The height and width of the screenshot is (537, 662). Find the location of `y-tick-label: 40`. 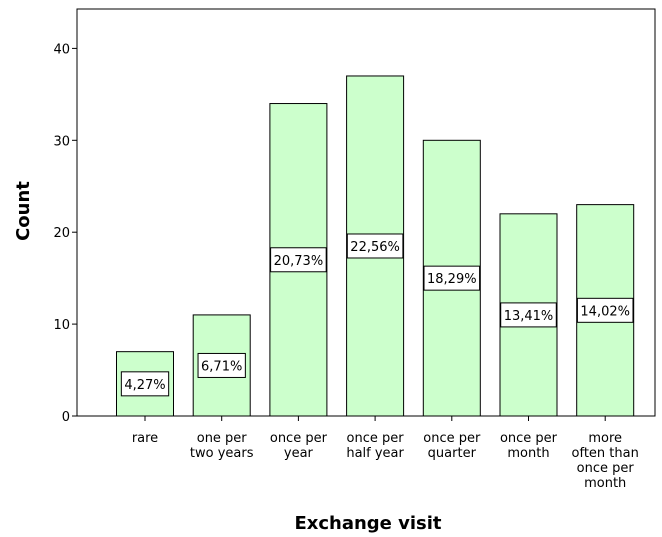

y-tick-label: 40 is located at coordinates (61, 49).